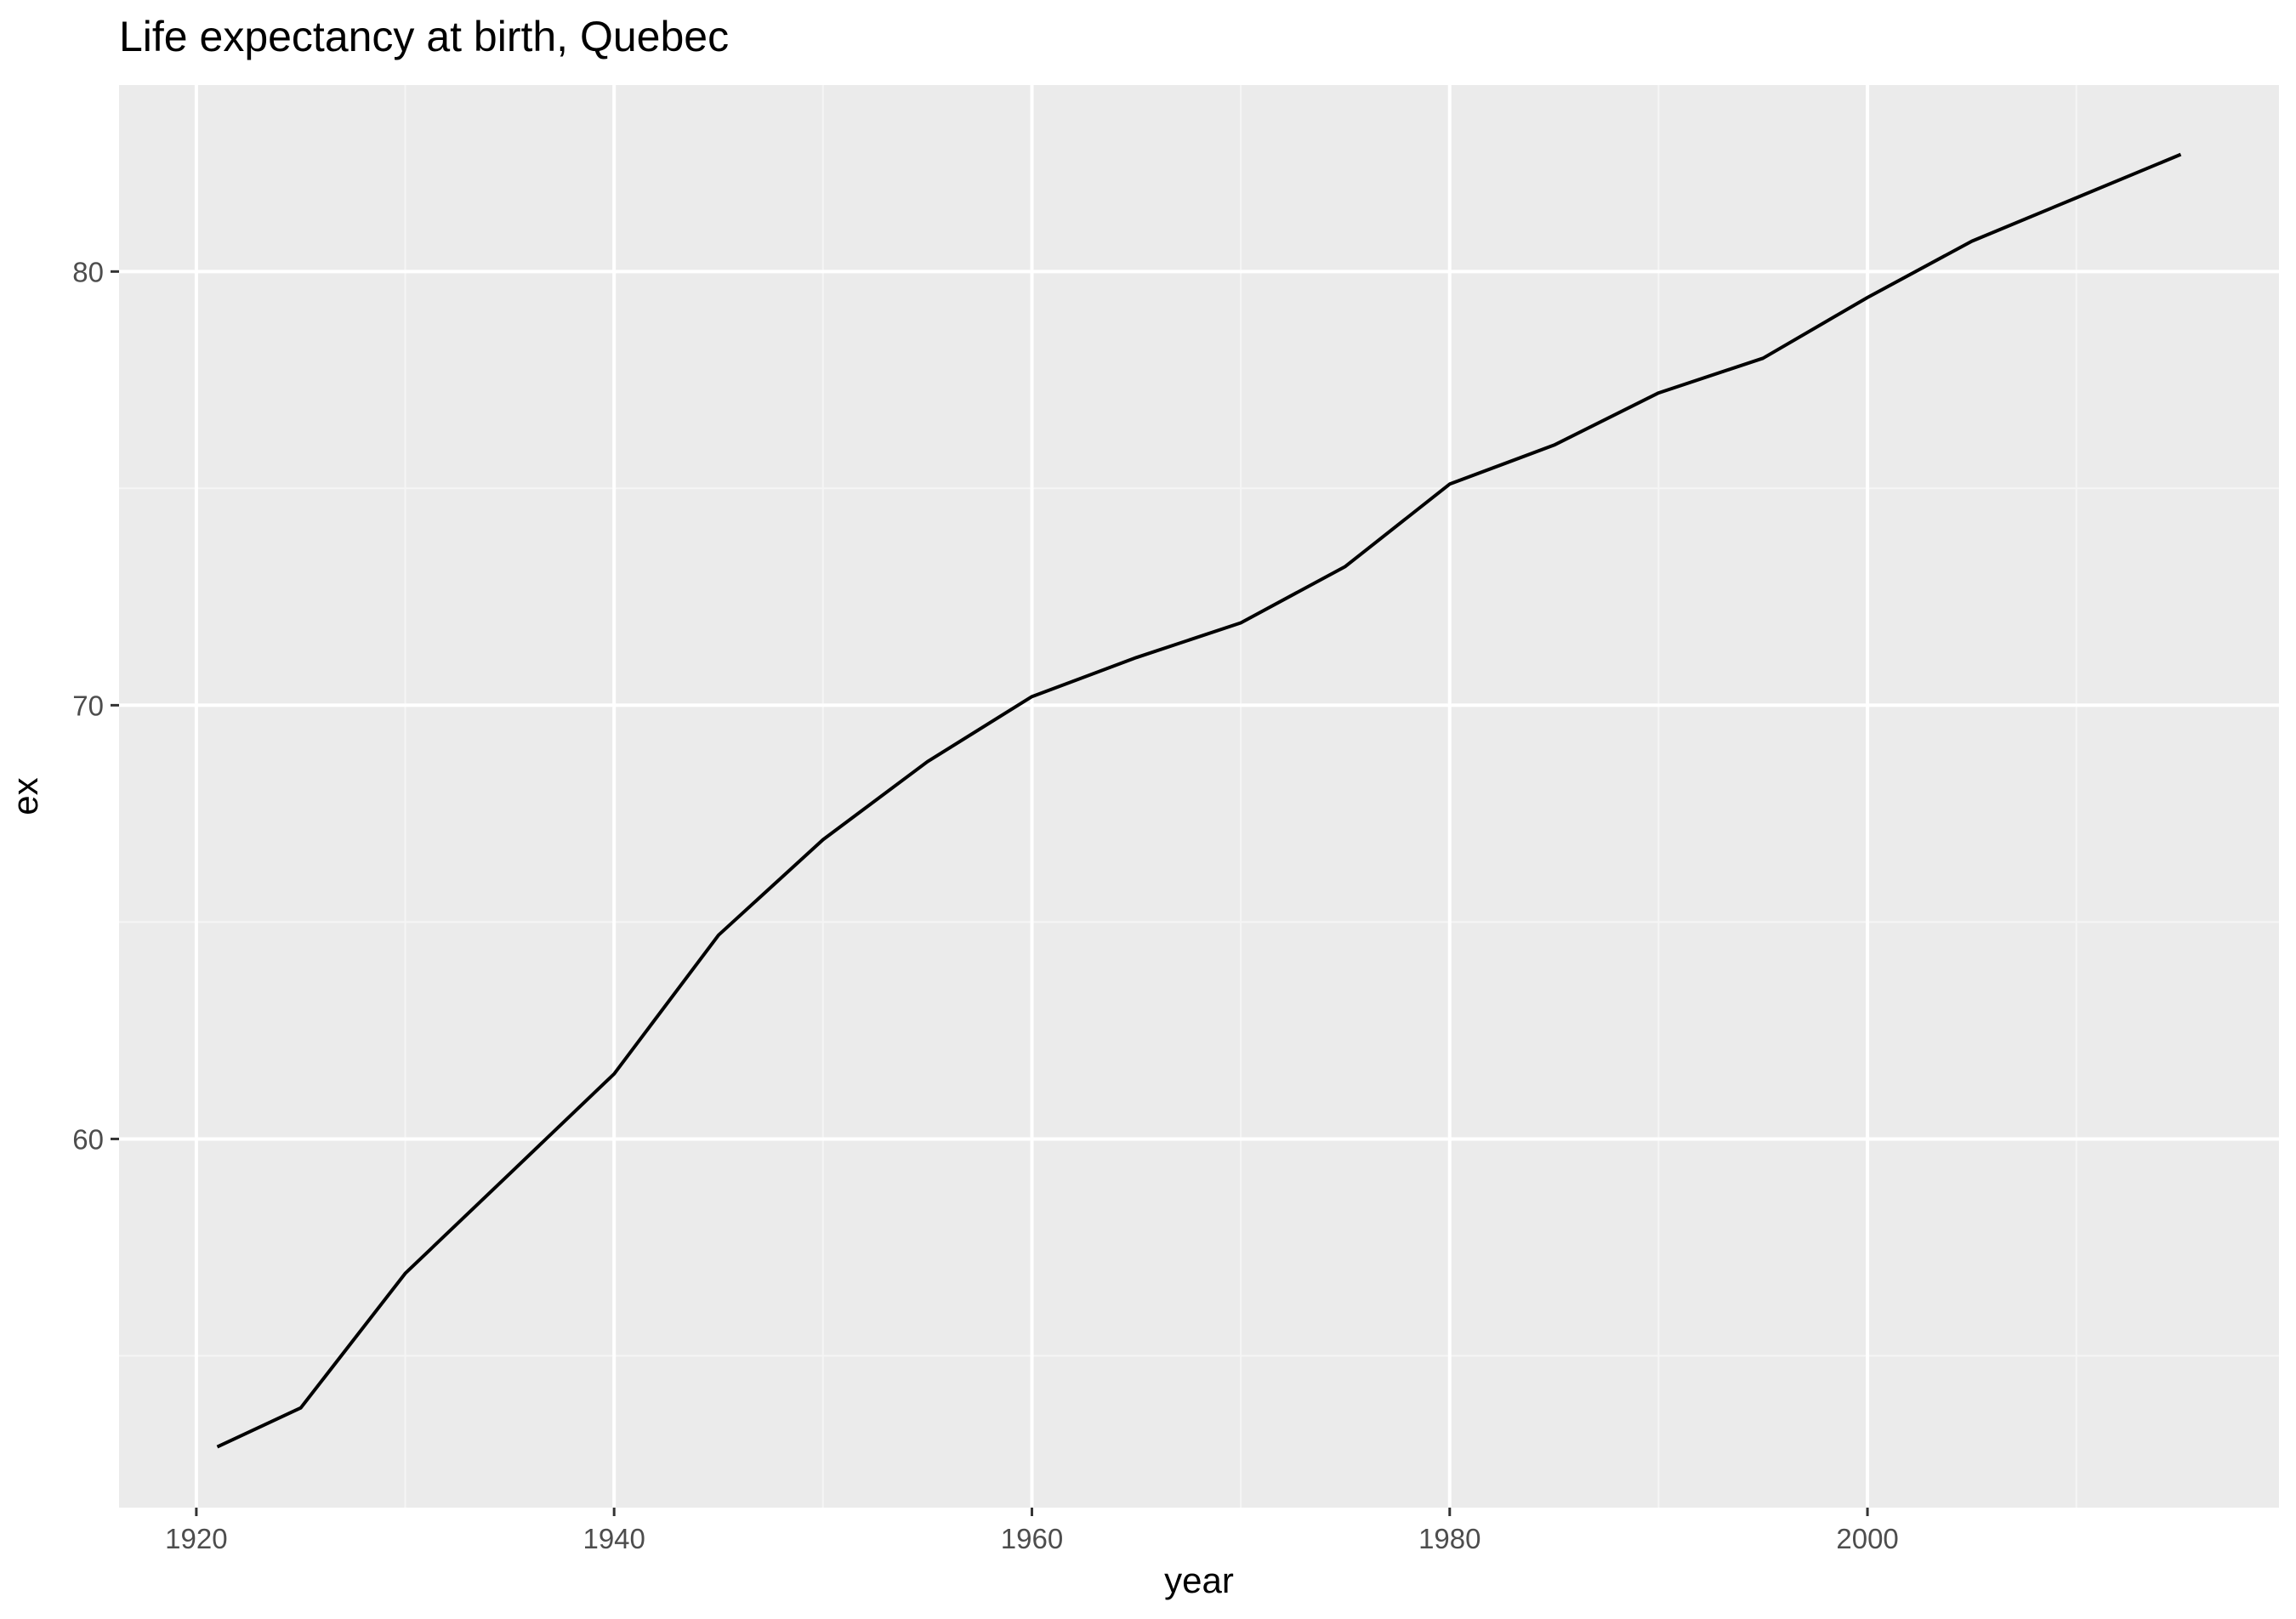  I want to click on y-tick-label: 60, so click(88, 1139).